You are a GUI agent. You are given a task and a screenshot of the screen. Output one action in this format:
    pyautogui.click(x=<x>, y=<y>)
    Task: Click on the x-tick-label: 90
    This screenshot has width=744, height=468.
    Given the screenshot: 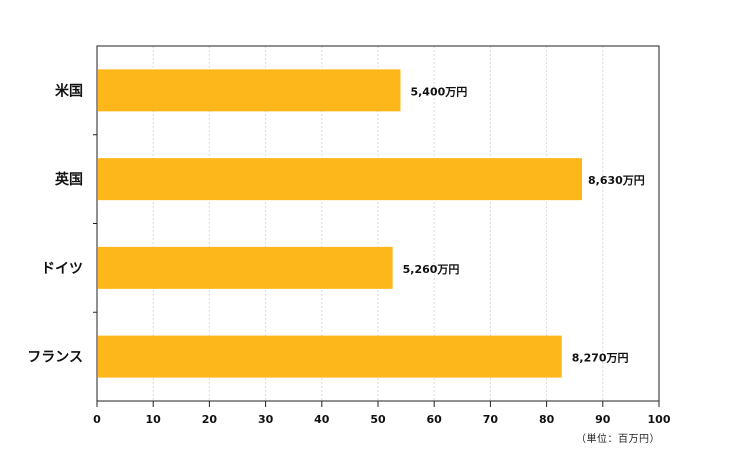 What is the action you would take?
    pyautogui.click(x=603, y=419)
    